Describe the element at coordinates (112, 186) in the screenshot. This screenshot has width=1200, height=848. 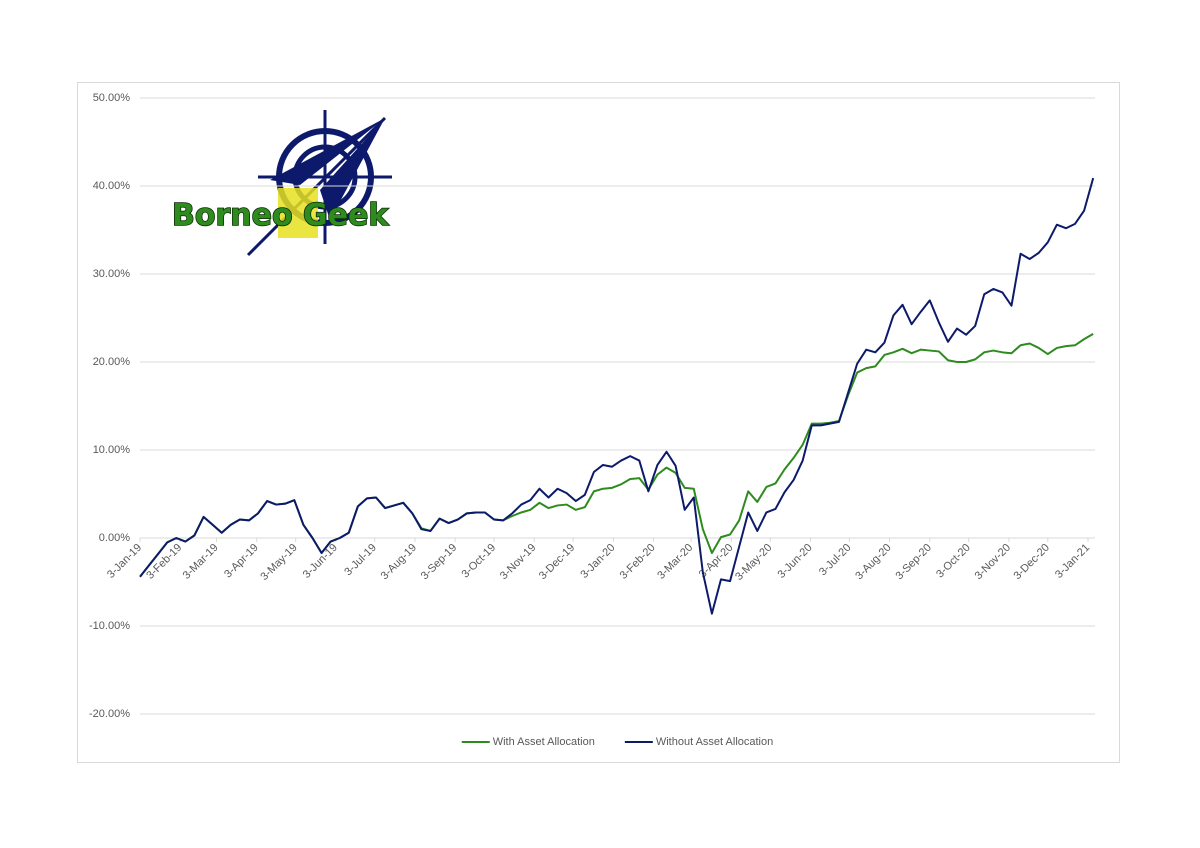
I see `y-tick-label: 40.00%` at that location.